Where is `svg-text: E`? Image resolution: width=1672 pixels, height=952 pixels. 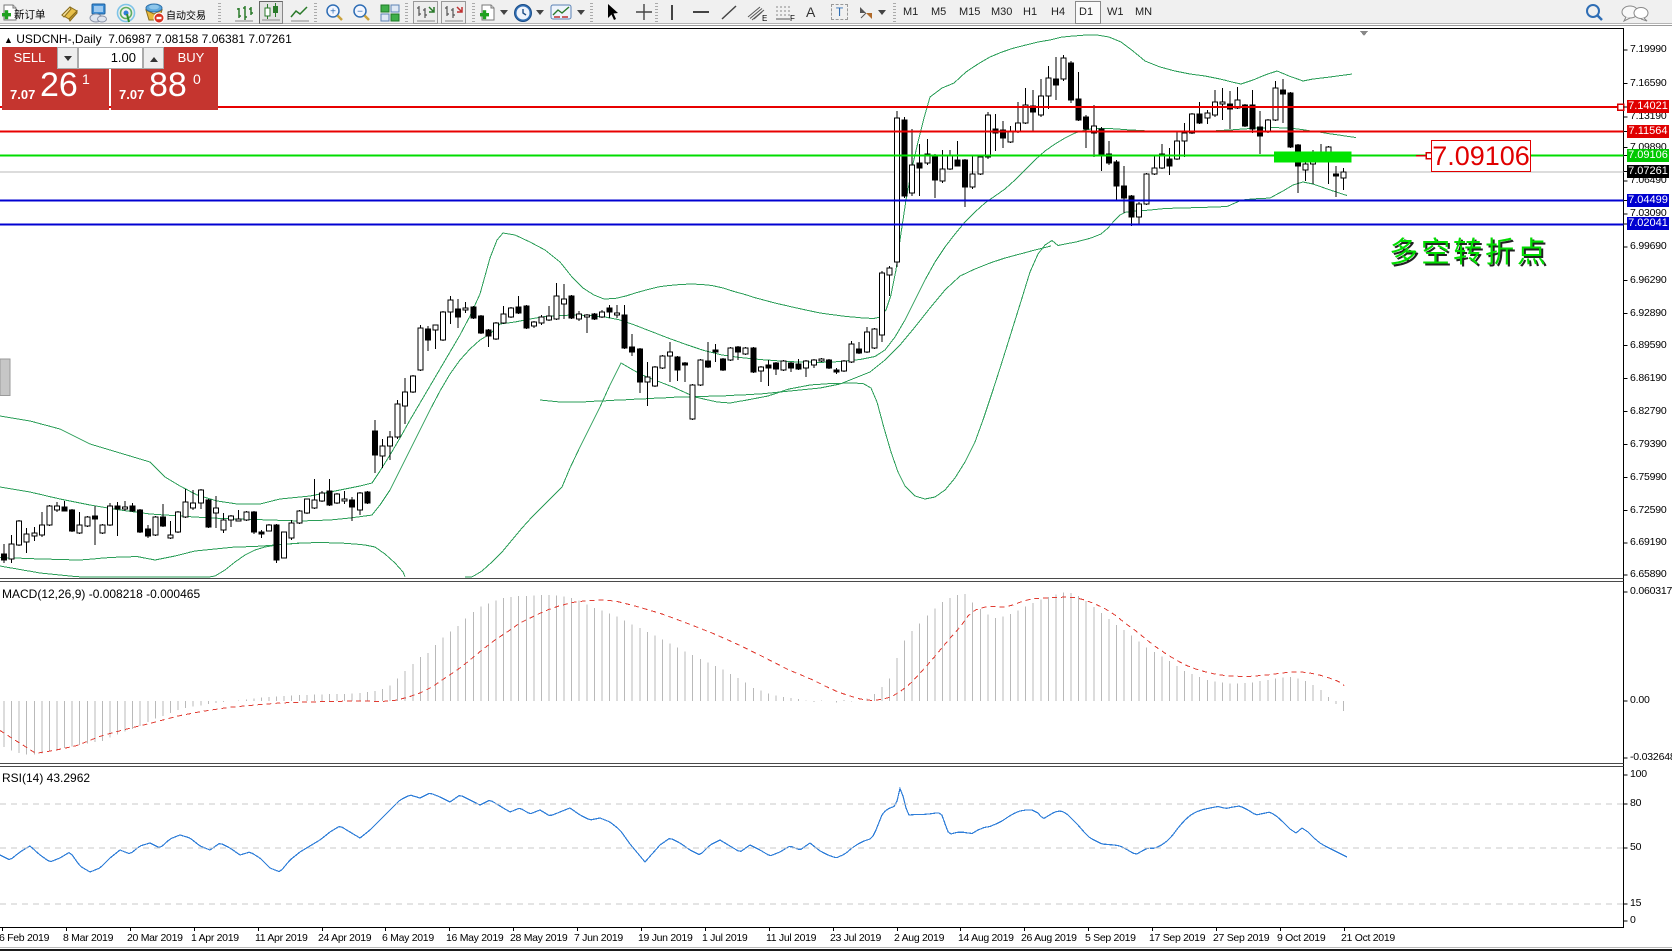
svg-text: E is located at coordinates (764, 18).